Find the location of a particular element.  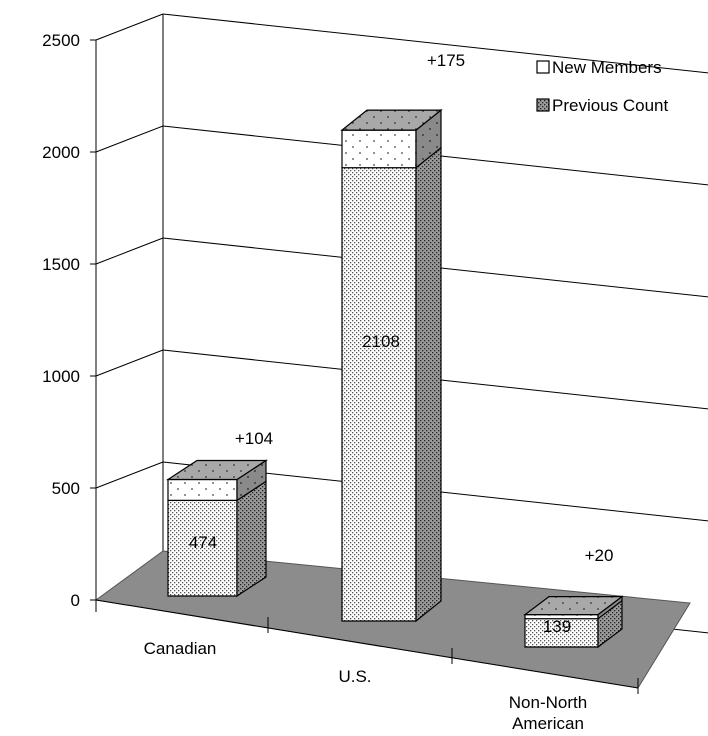

x-category-label-line: American is located at coordinates (548, 723).